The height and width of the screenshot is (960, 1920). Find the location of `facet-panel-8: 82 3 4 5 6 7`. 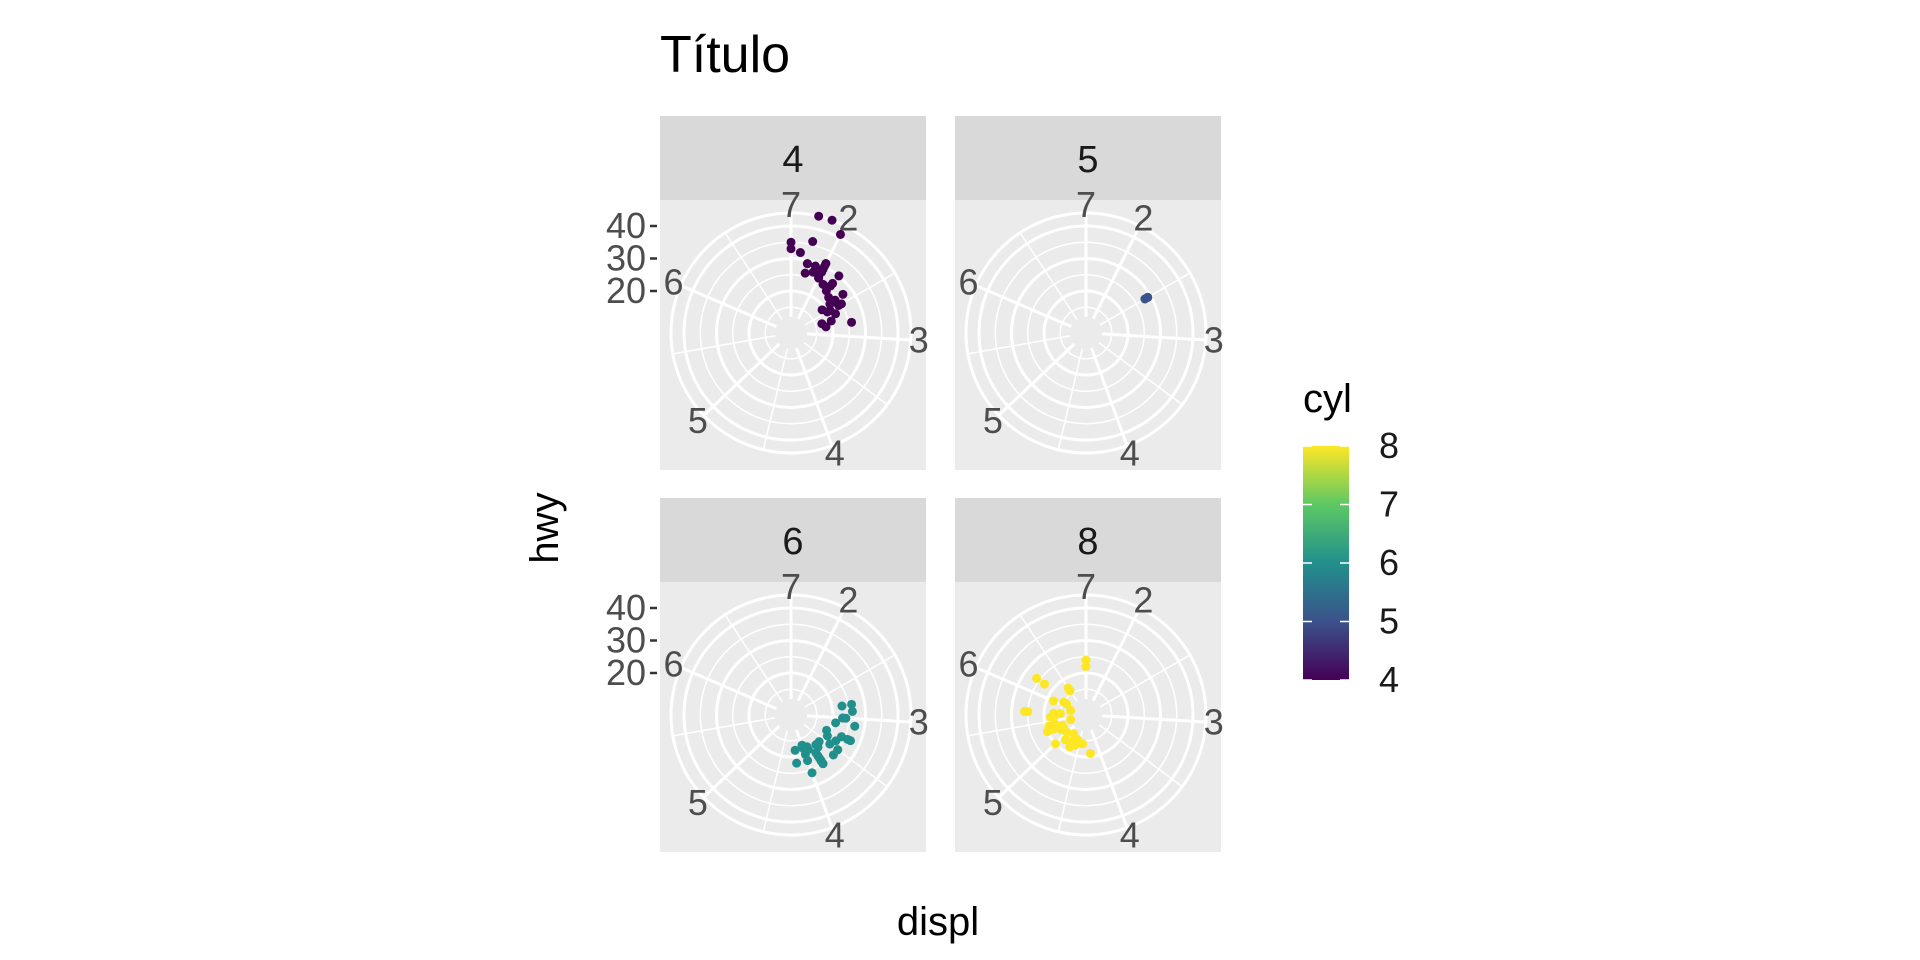

facet-panel-8: 82 3 4 5 6 7 is located at coordinates (1089, 676).